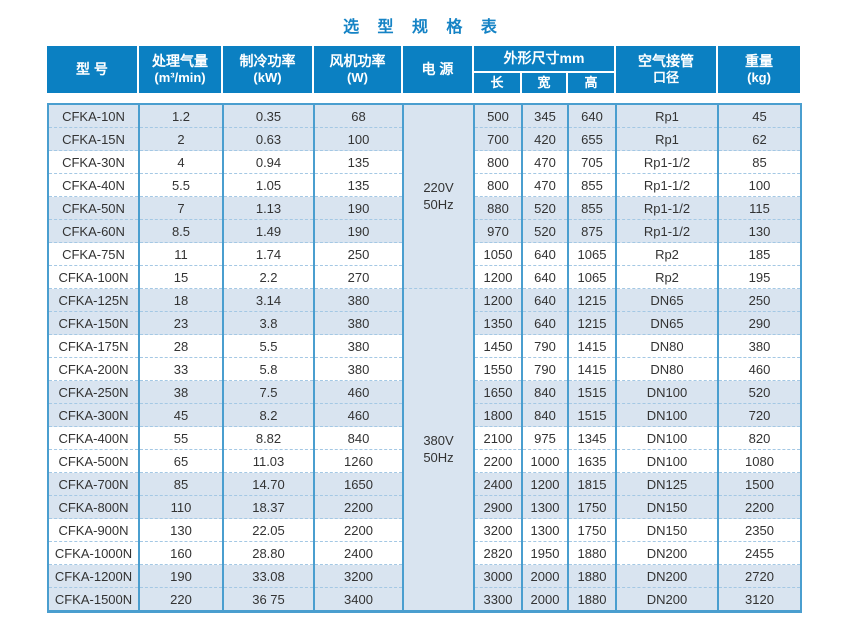 This screenshot has width=850, height=629. What do you see at coordinates (544, 484) in the screenshot?
I see `width-cell: 1200` at bounding box center [544, 484].